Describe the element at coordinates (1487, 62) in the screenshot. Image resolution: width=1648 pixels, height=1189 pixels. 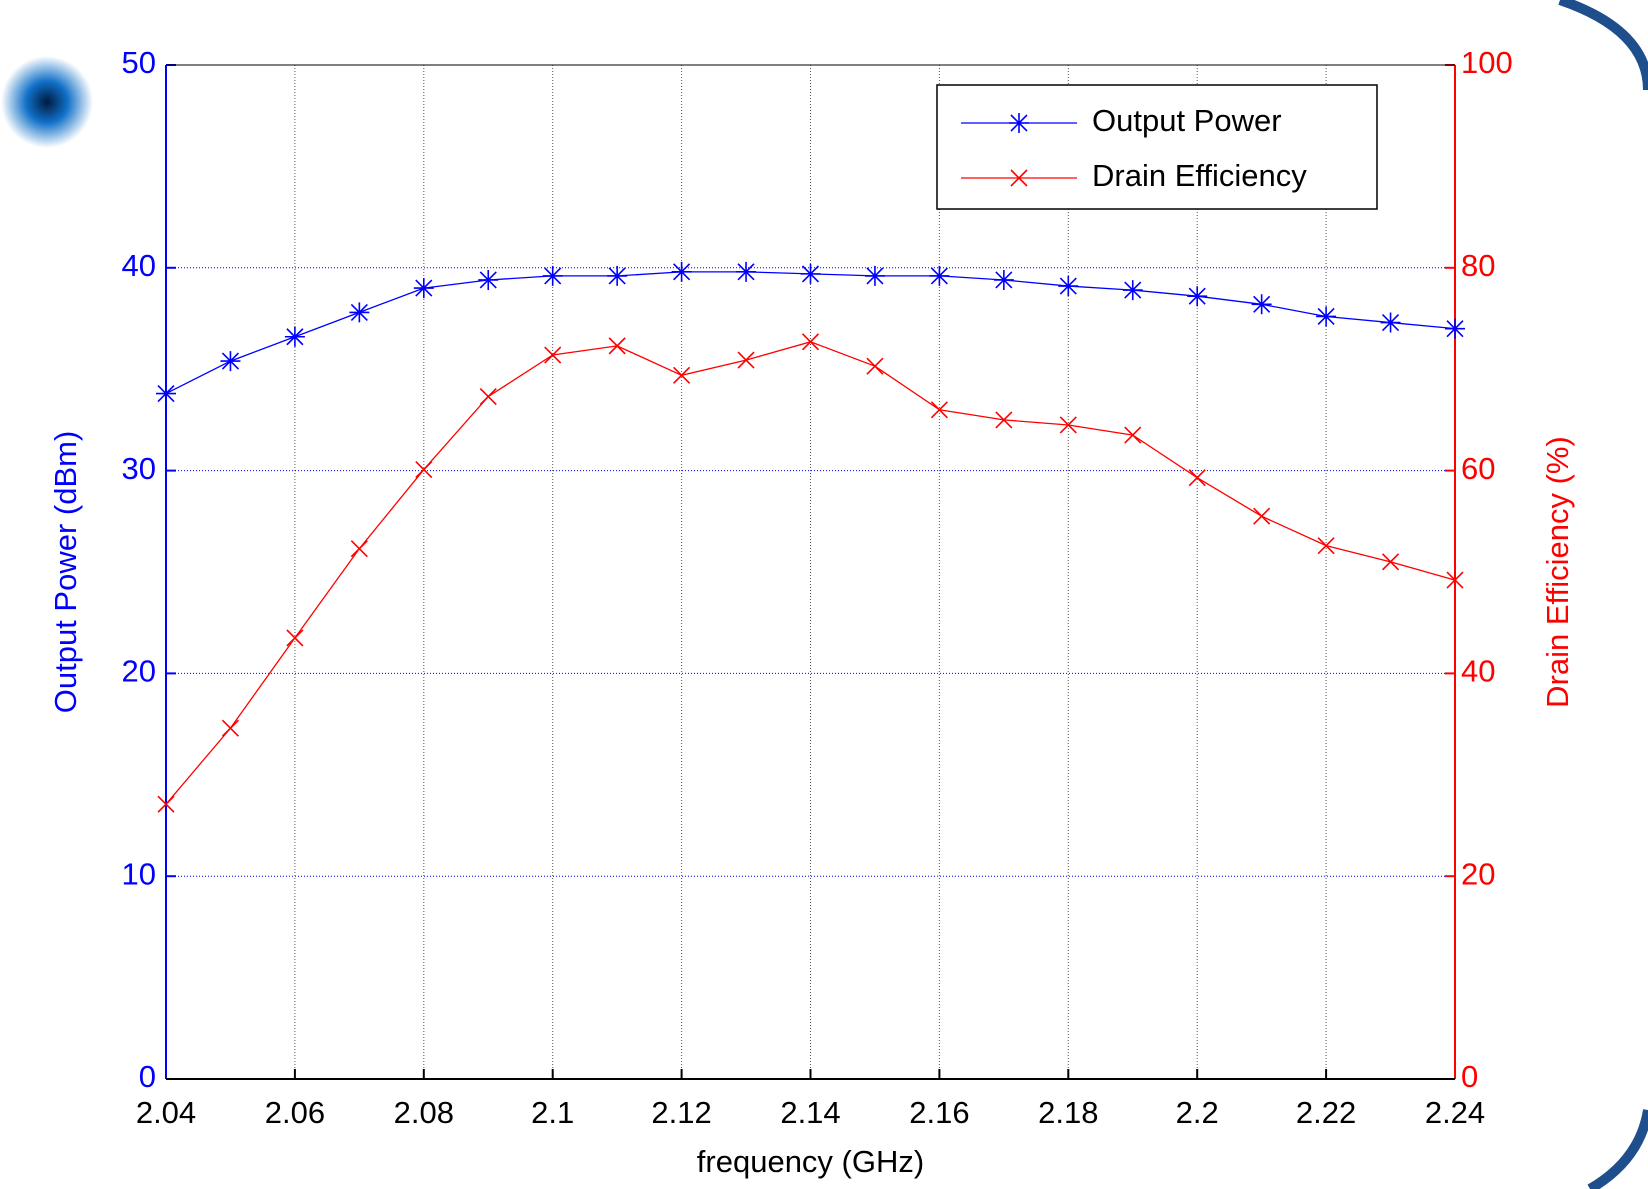
I see `y2-tick-label: 100` at that location.